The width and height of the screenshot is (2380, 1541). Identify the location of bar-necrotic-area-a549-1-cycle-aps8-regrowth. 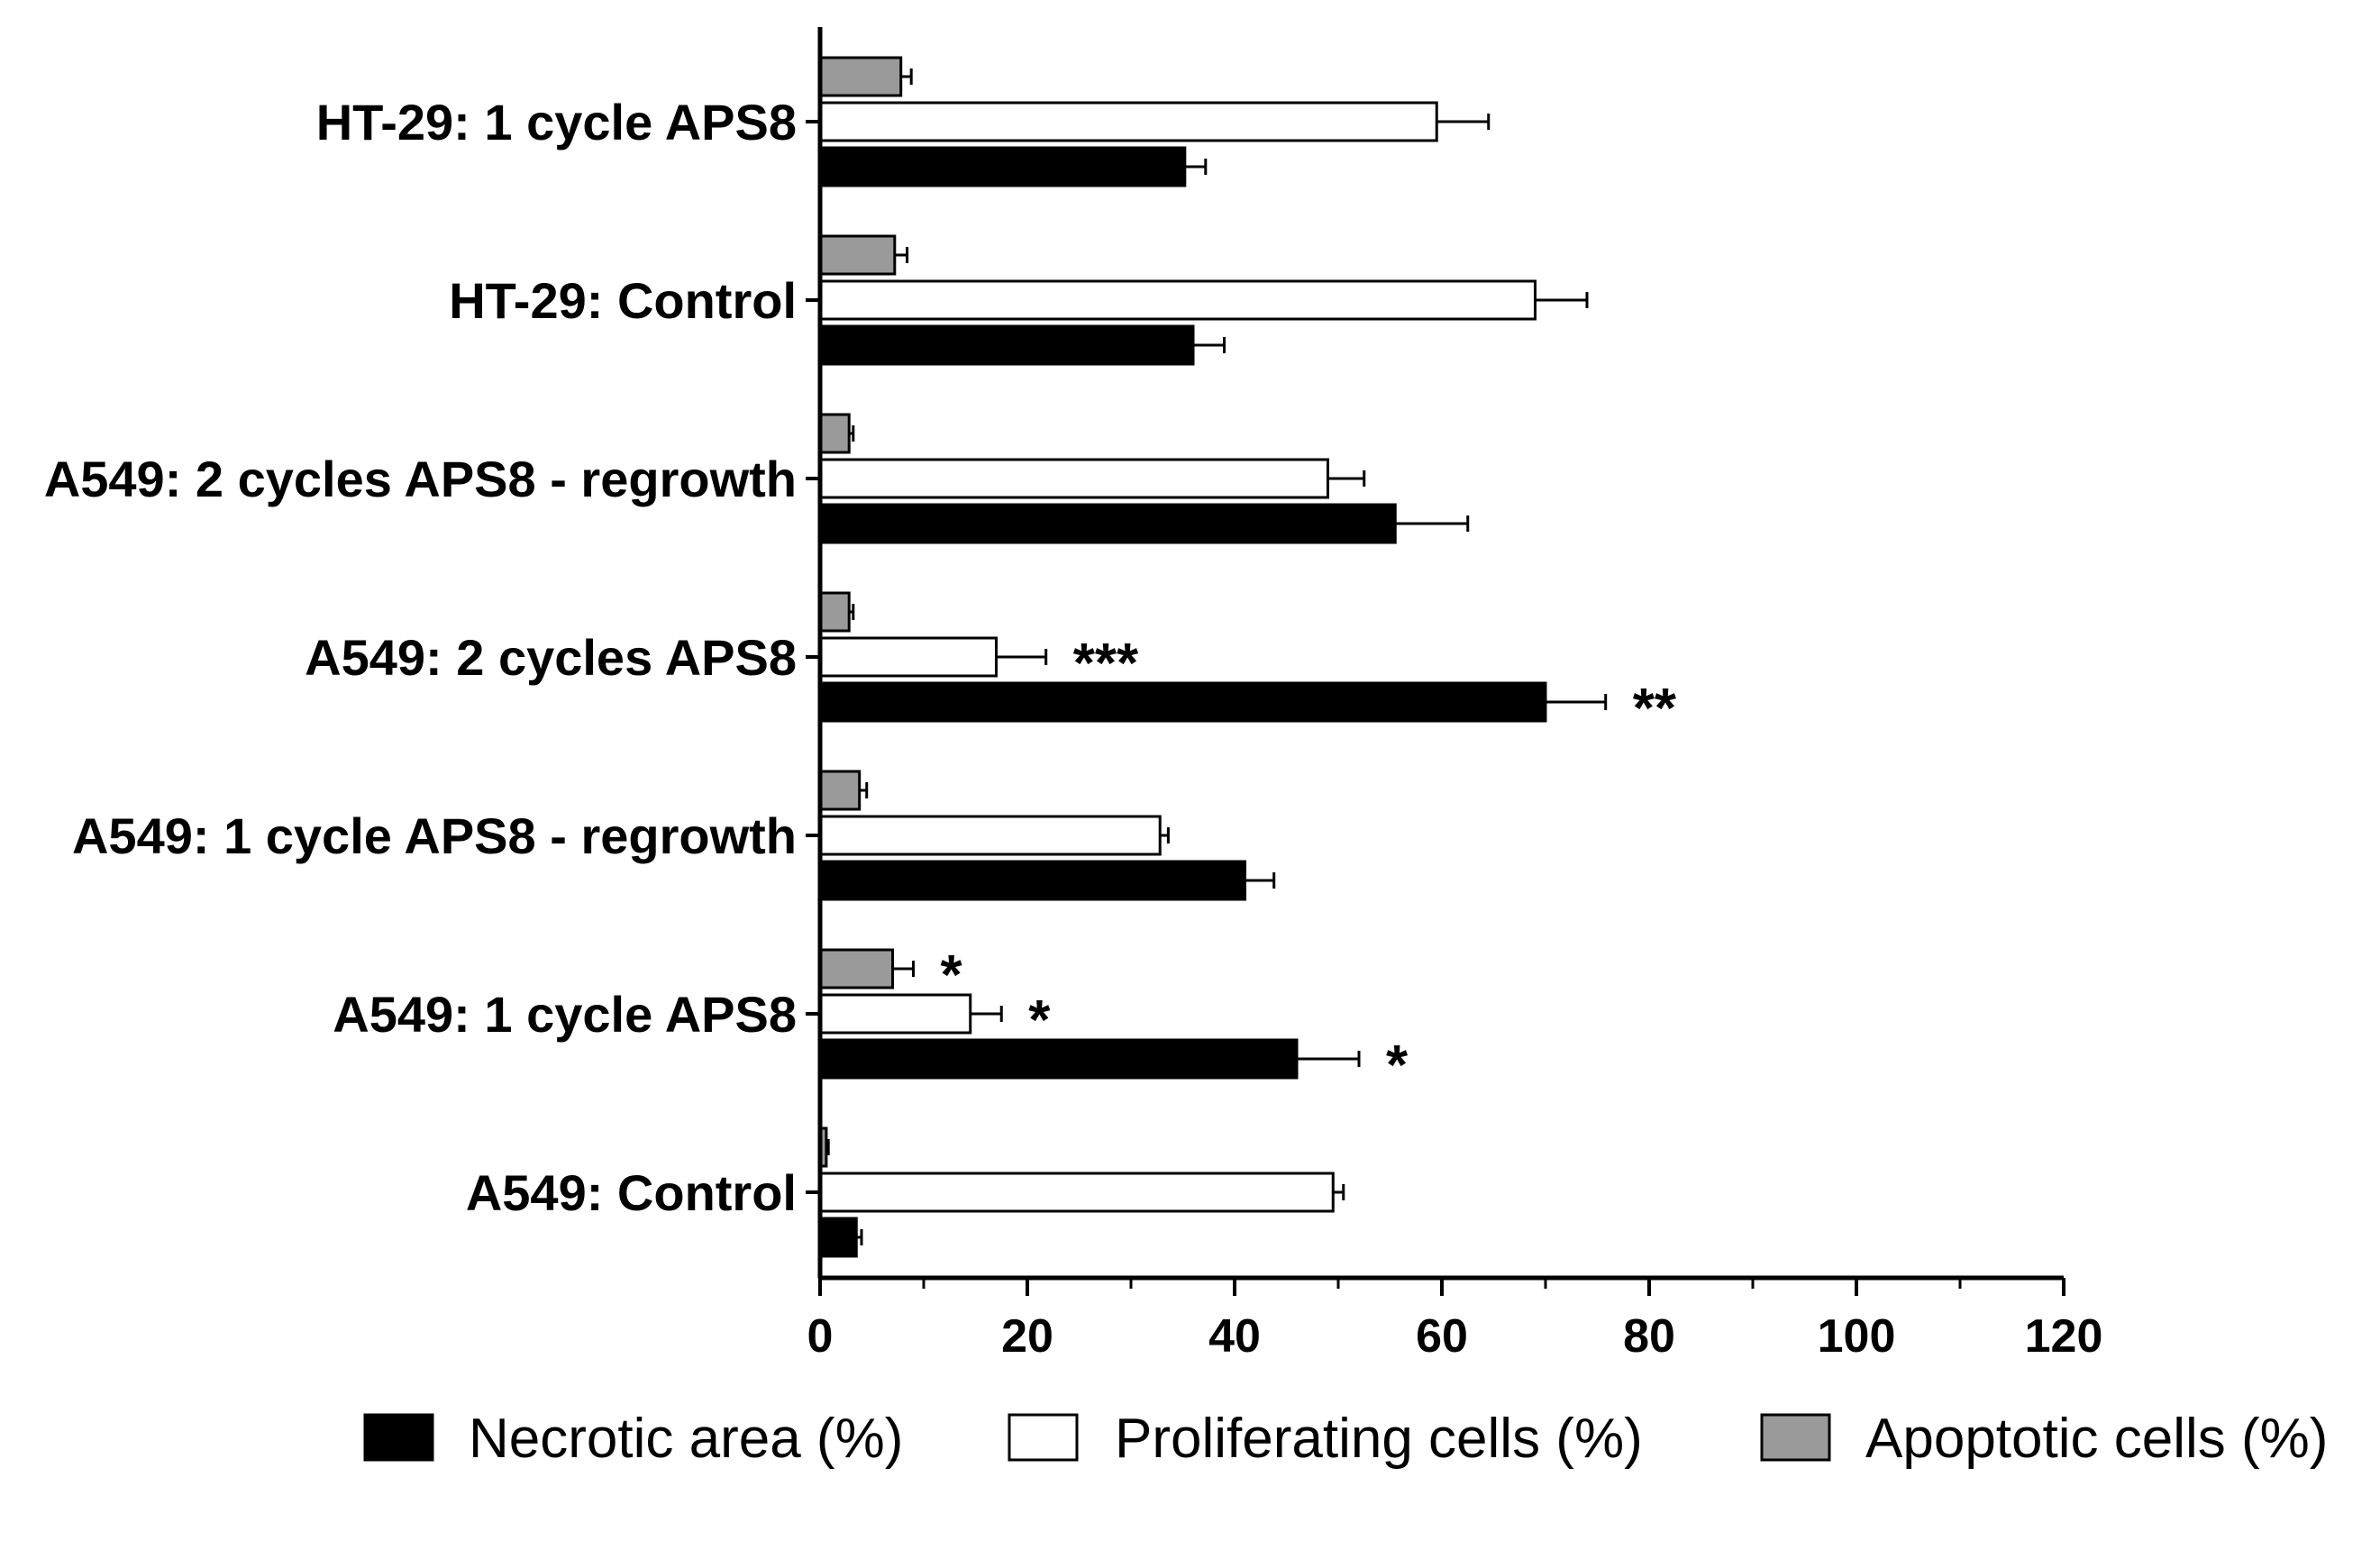
(1032, 880).